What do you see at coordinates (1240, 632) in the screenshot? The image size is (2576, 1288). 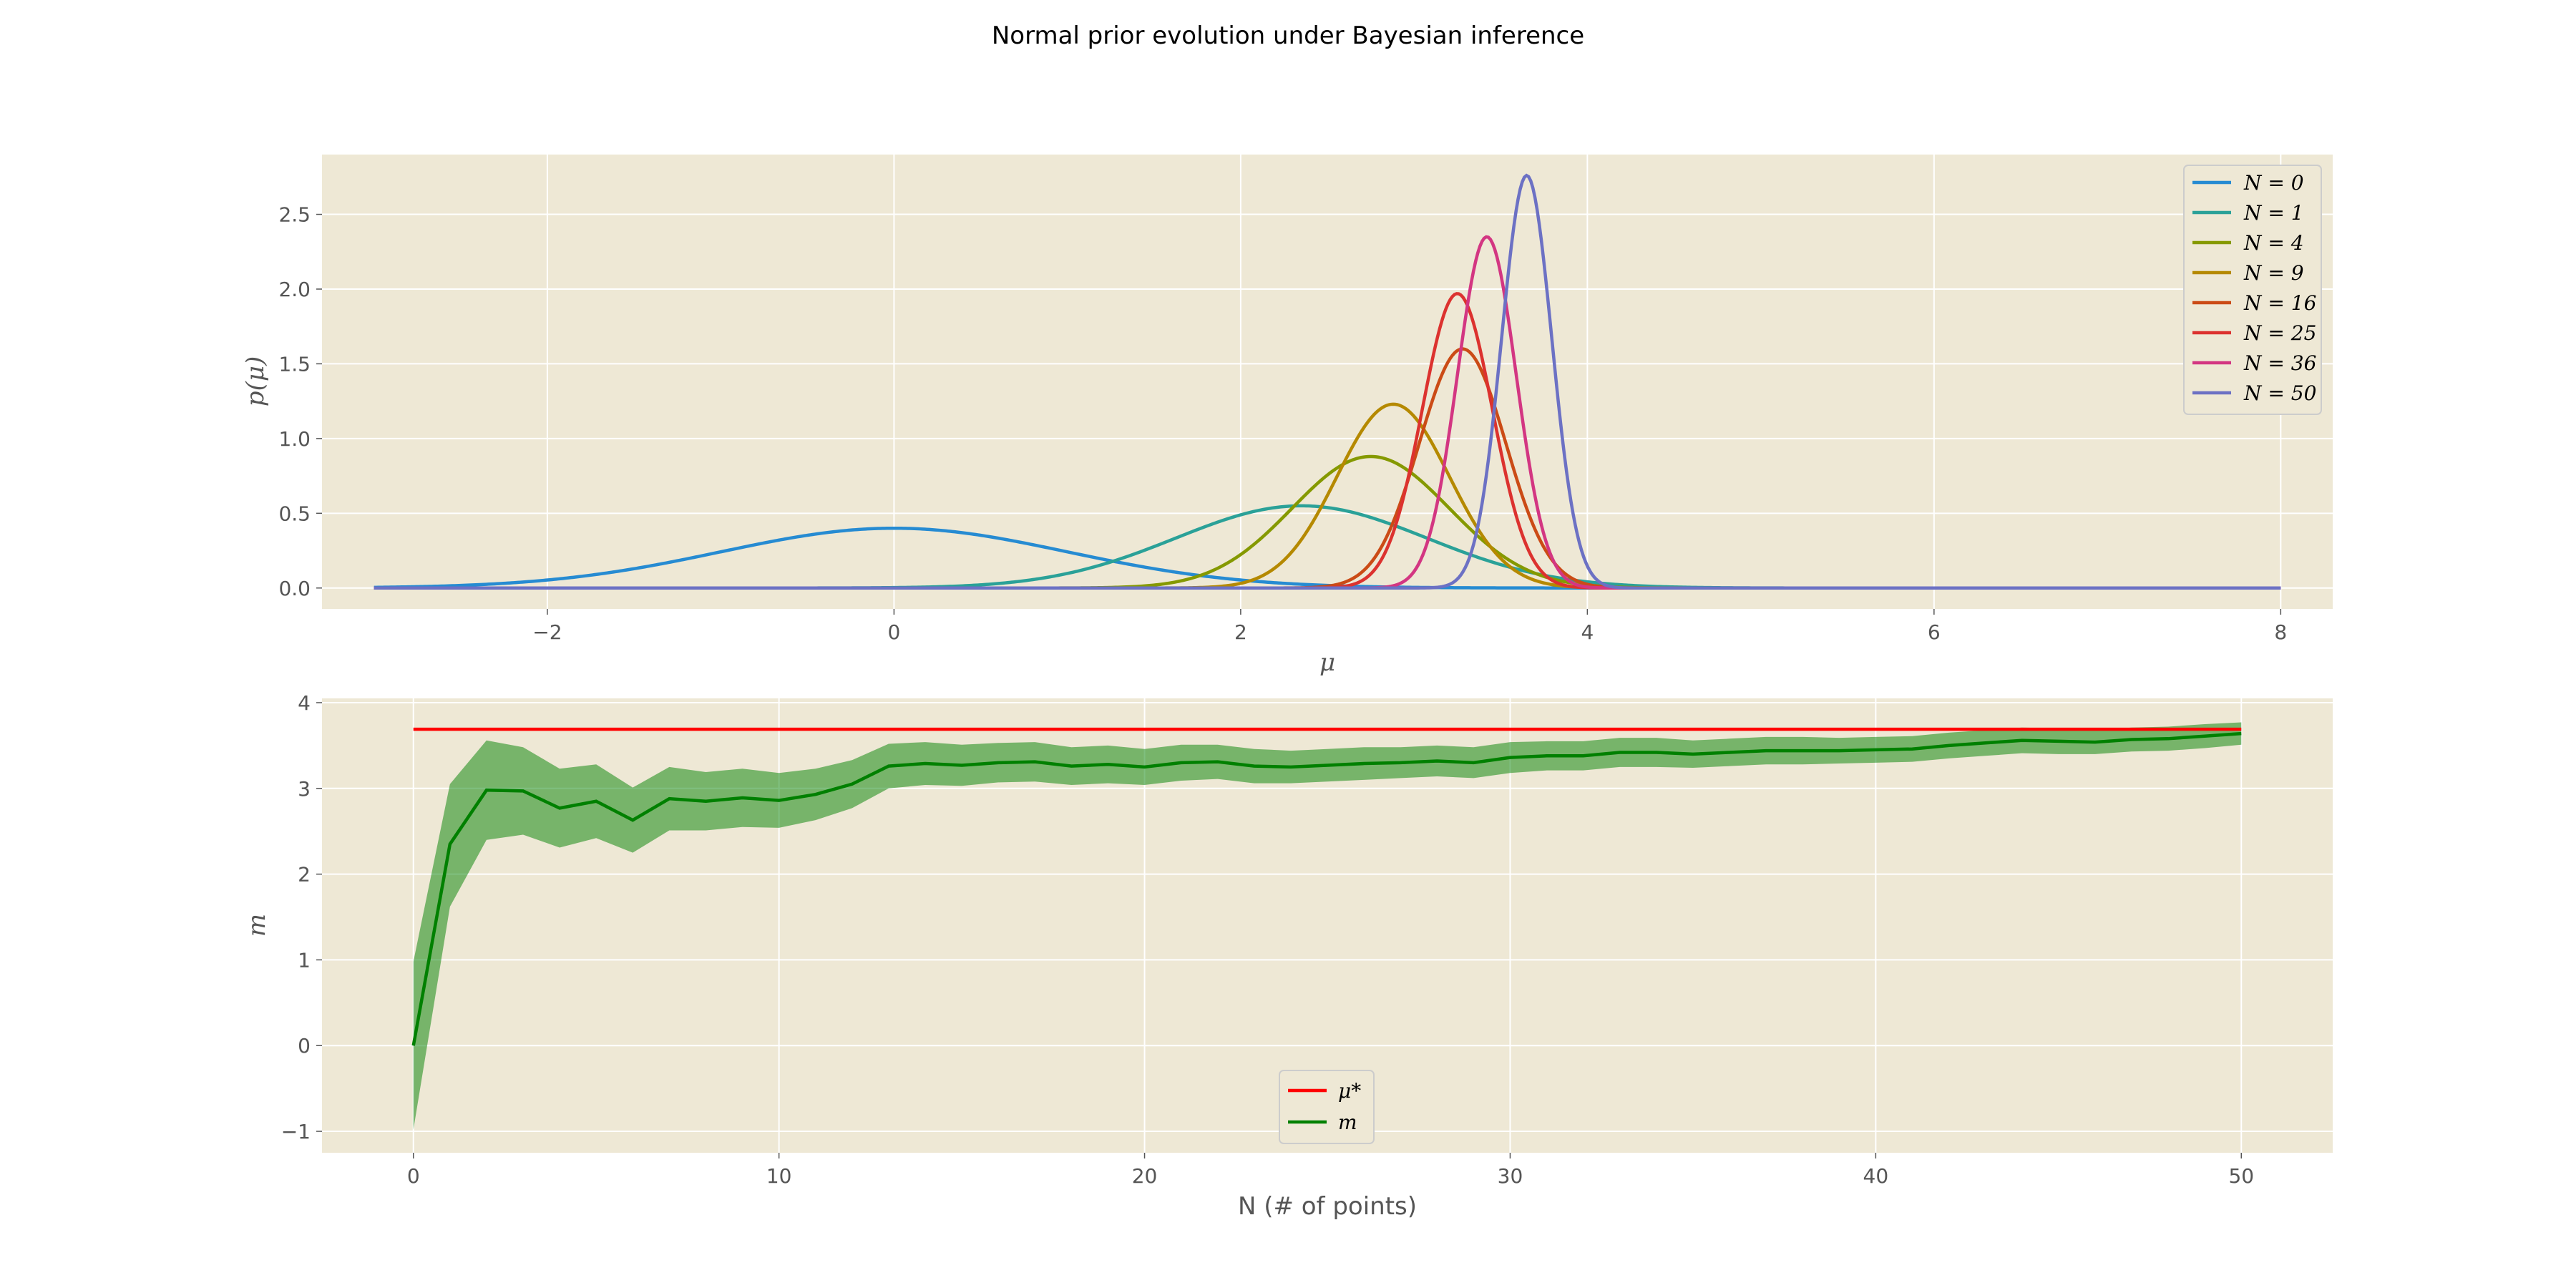 I see `x-tick-label: 2` at bounding box center [1240, 632].